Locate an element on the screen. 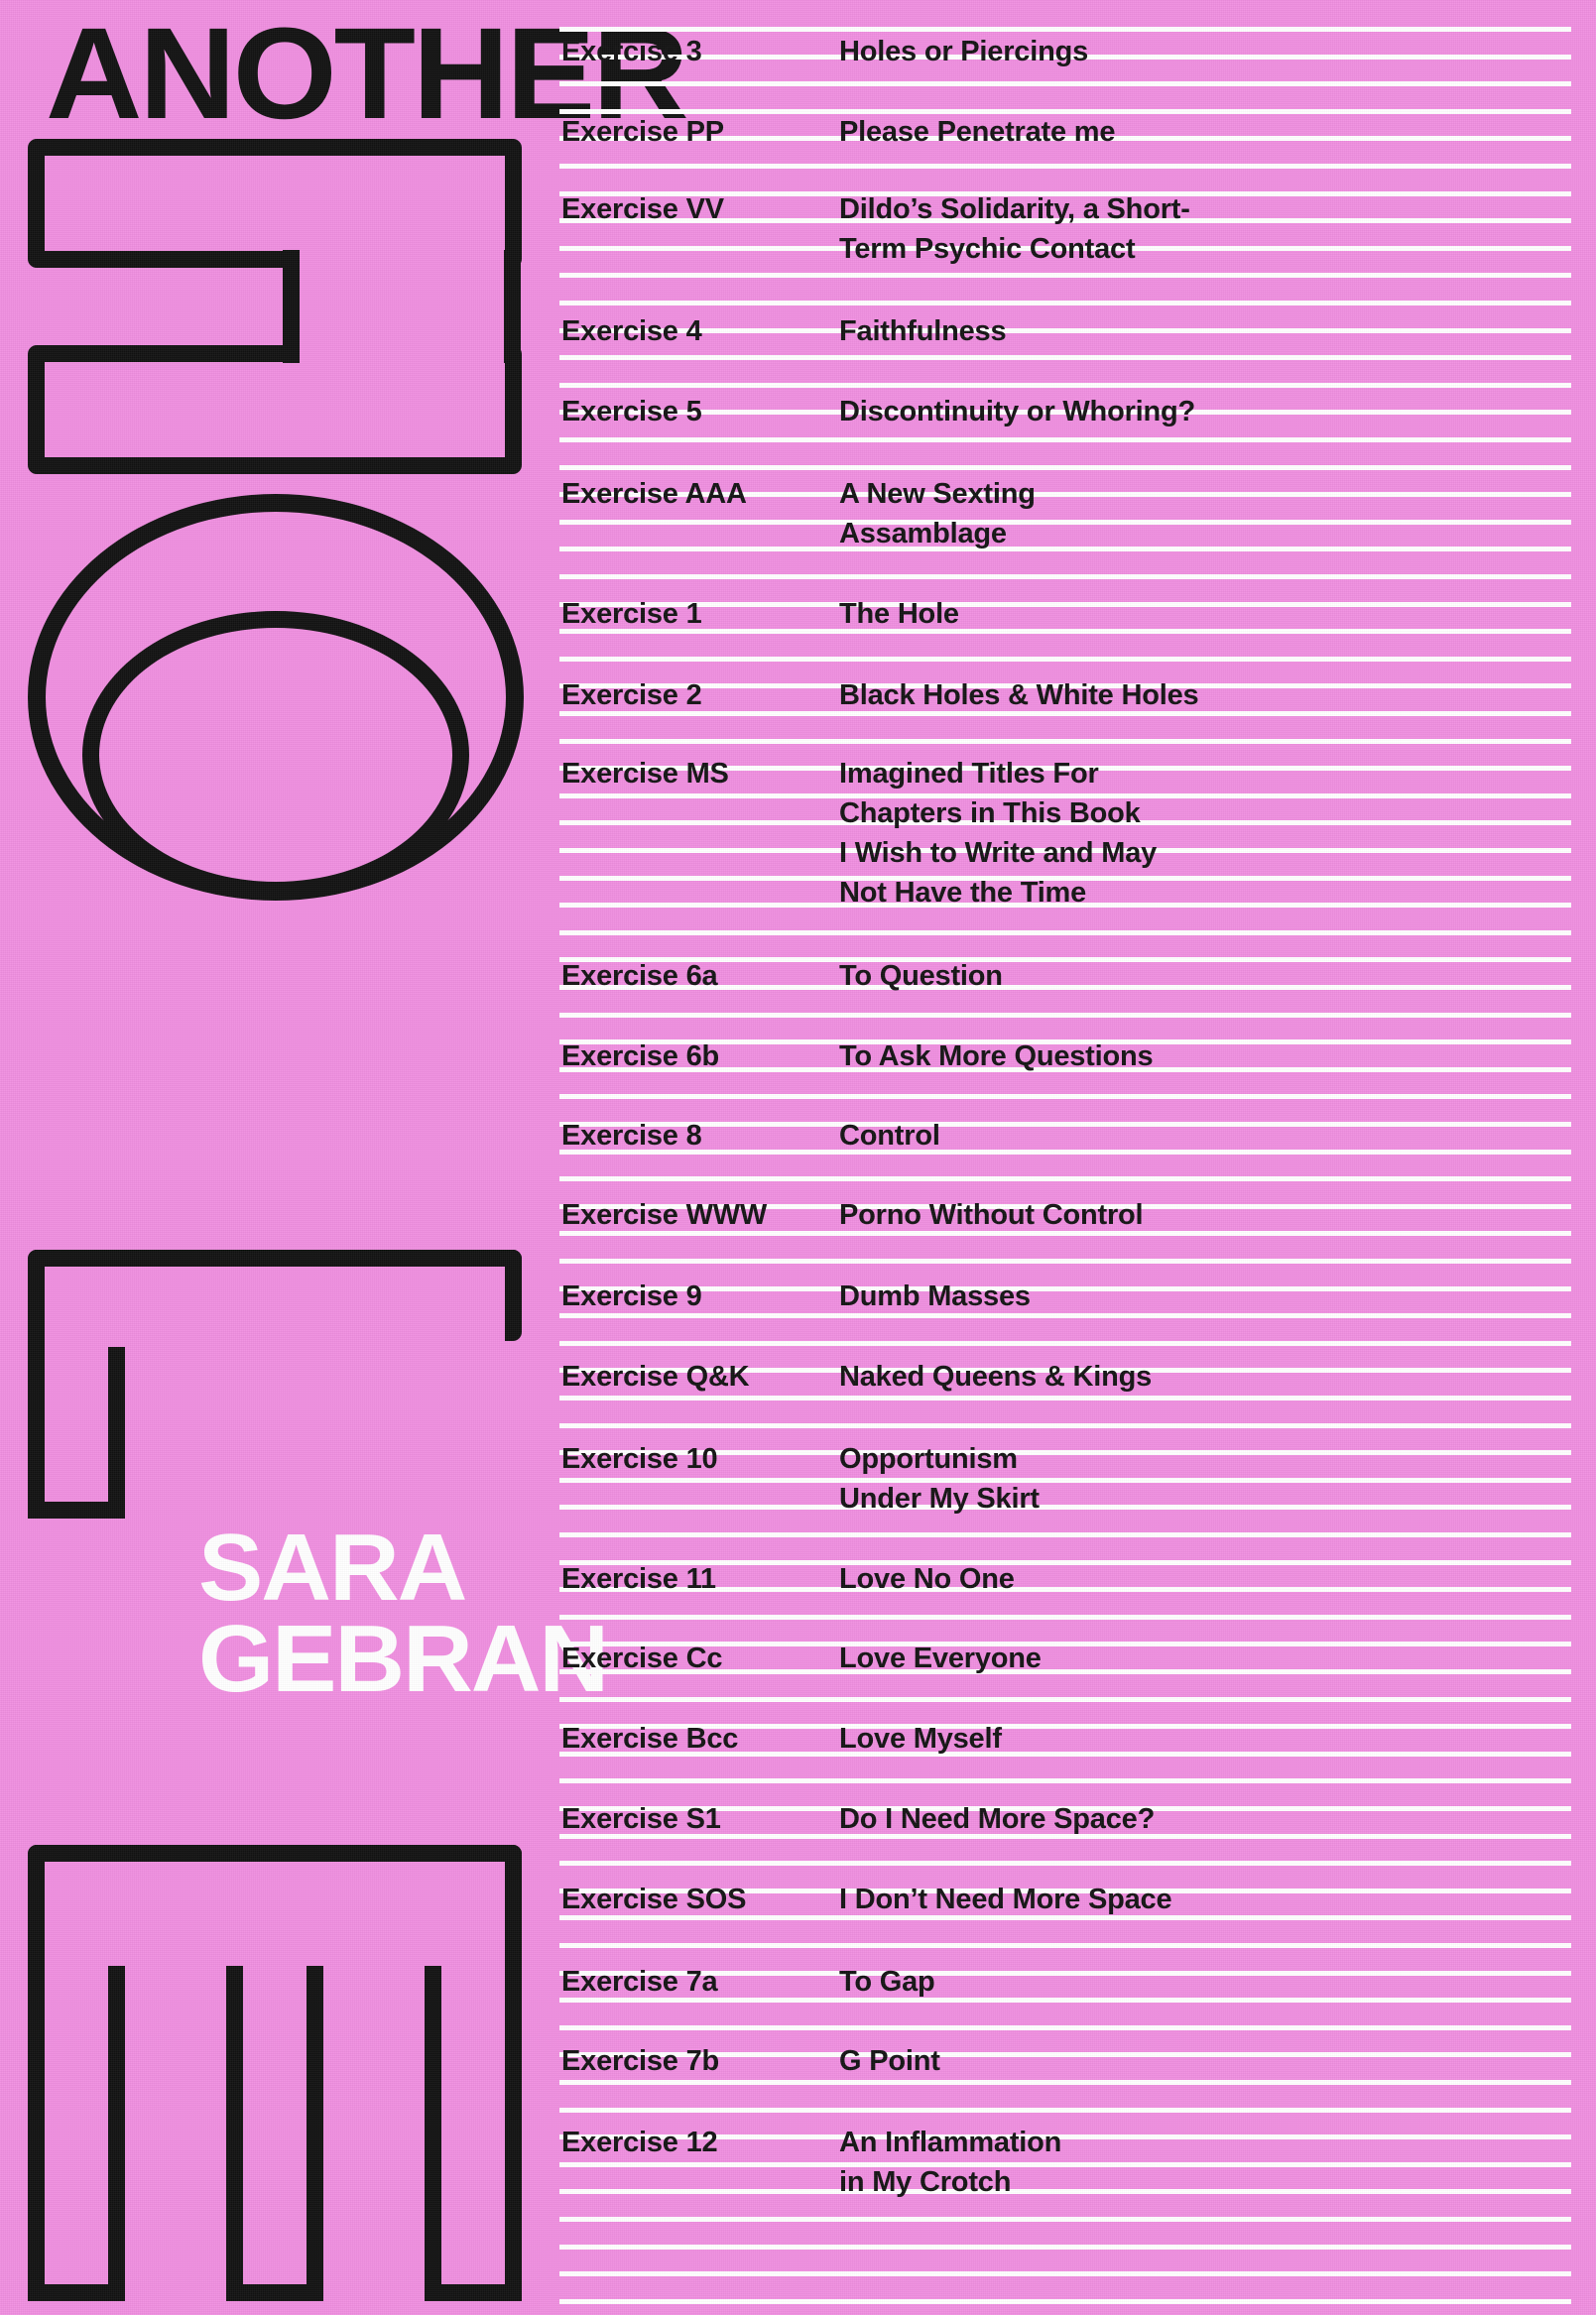 The width and height of the screenshot is (1596, 2315). exercise-code: Exercise SOS is located at coordinates (654, 1900).